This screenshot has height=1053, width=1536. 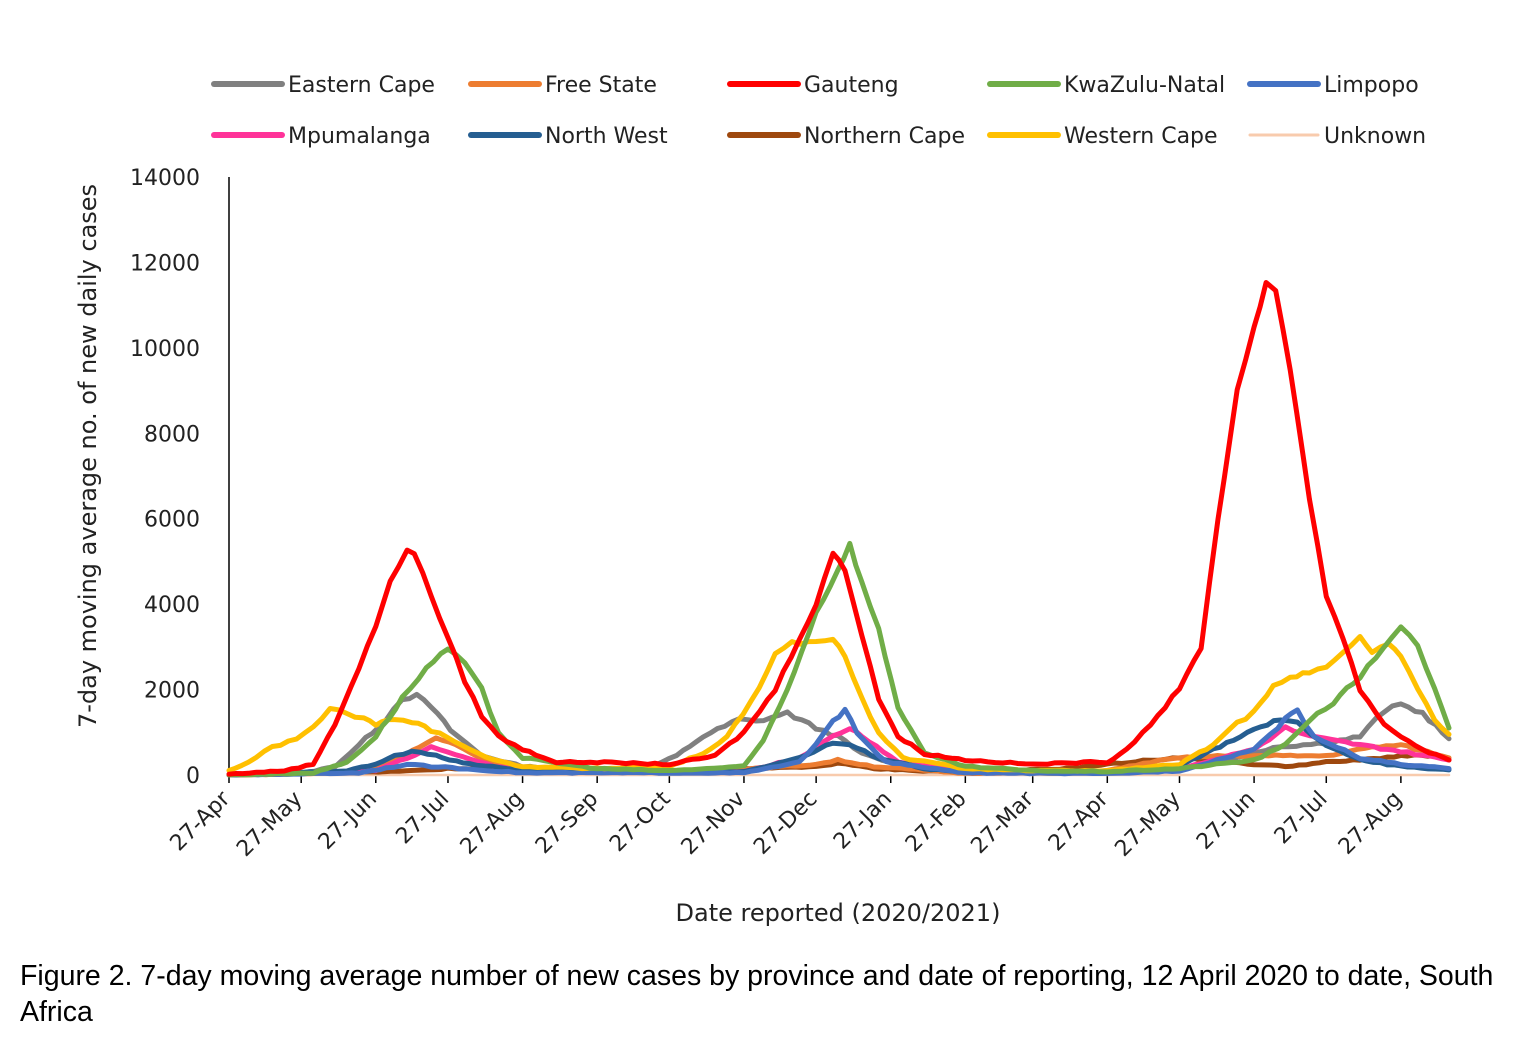 What do you see at coordinates (884, 136) in the screenshot?
I see `legend-label: Northern Cape` at bounding box center [884, 136].